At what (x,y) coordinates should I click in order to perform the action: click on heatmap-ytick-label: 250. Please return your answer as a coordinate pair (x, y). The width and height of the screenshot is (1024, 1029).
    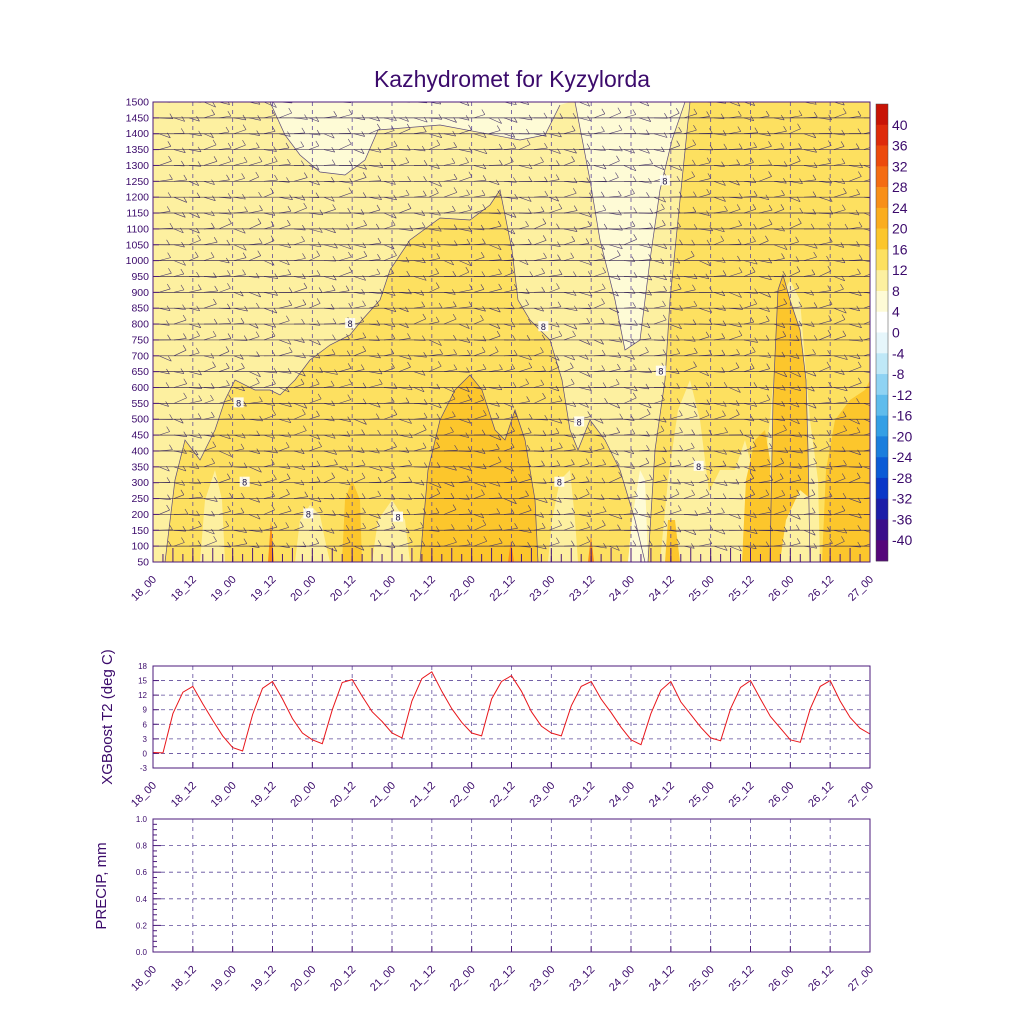
    Looking at the image, I should click on (140, 499).